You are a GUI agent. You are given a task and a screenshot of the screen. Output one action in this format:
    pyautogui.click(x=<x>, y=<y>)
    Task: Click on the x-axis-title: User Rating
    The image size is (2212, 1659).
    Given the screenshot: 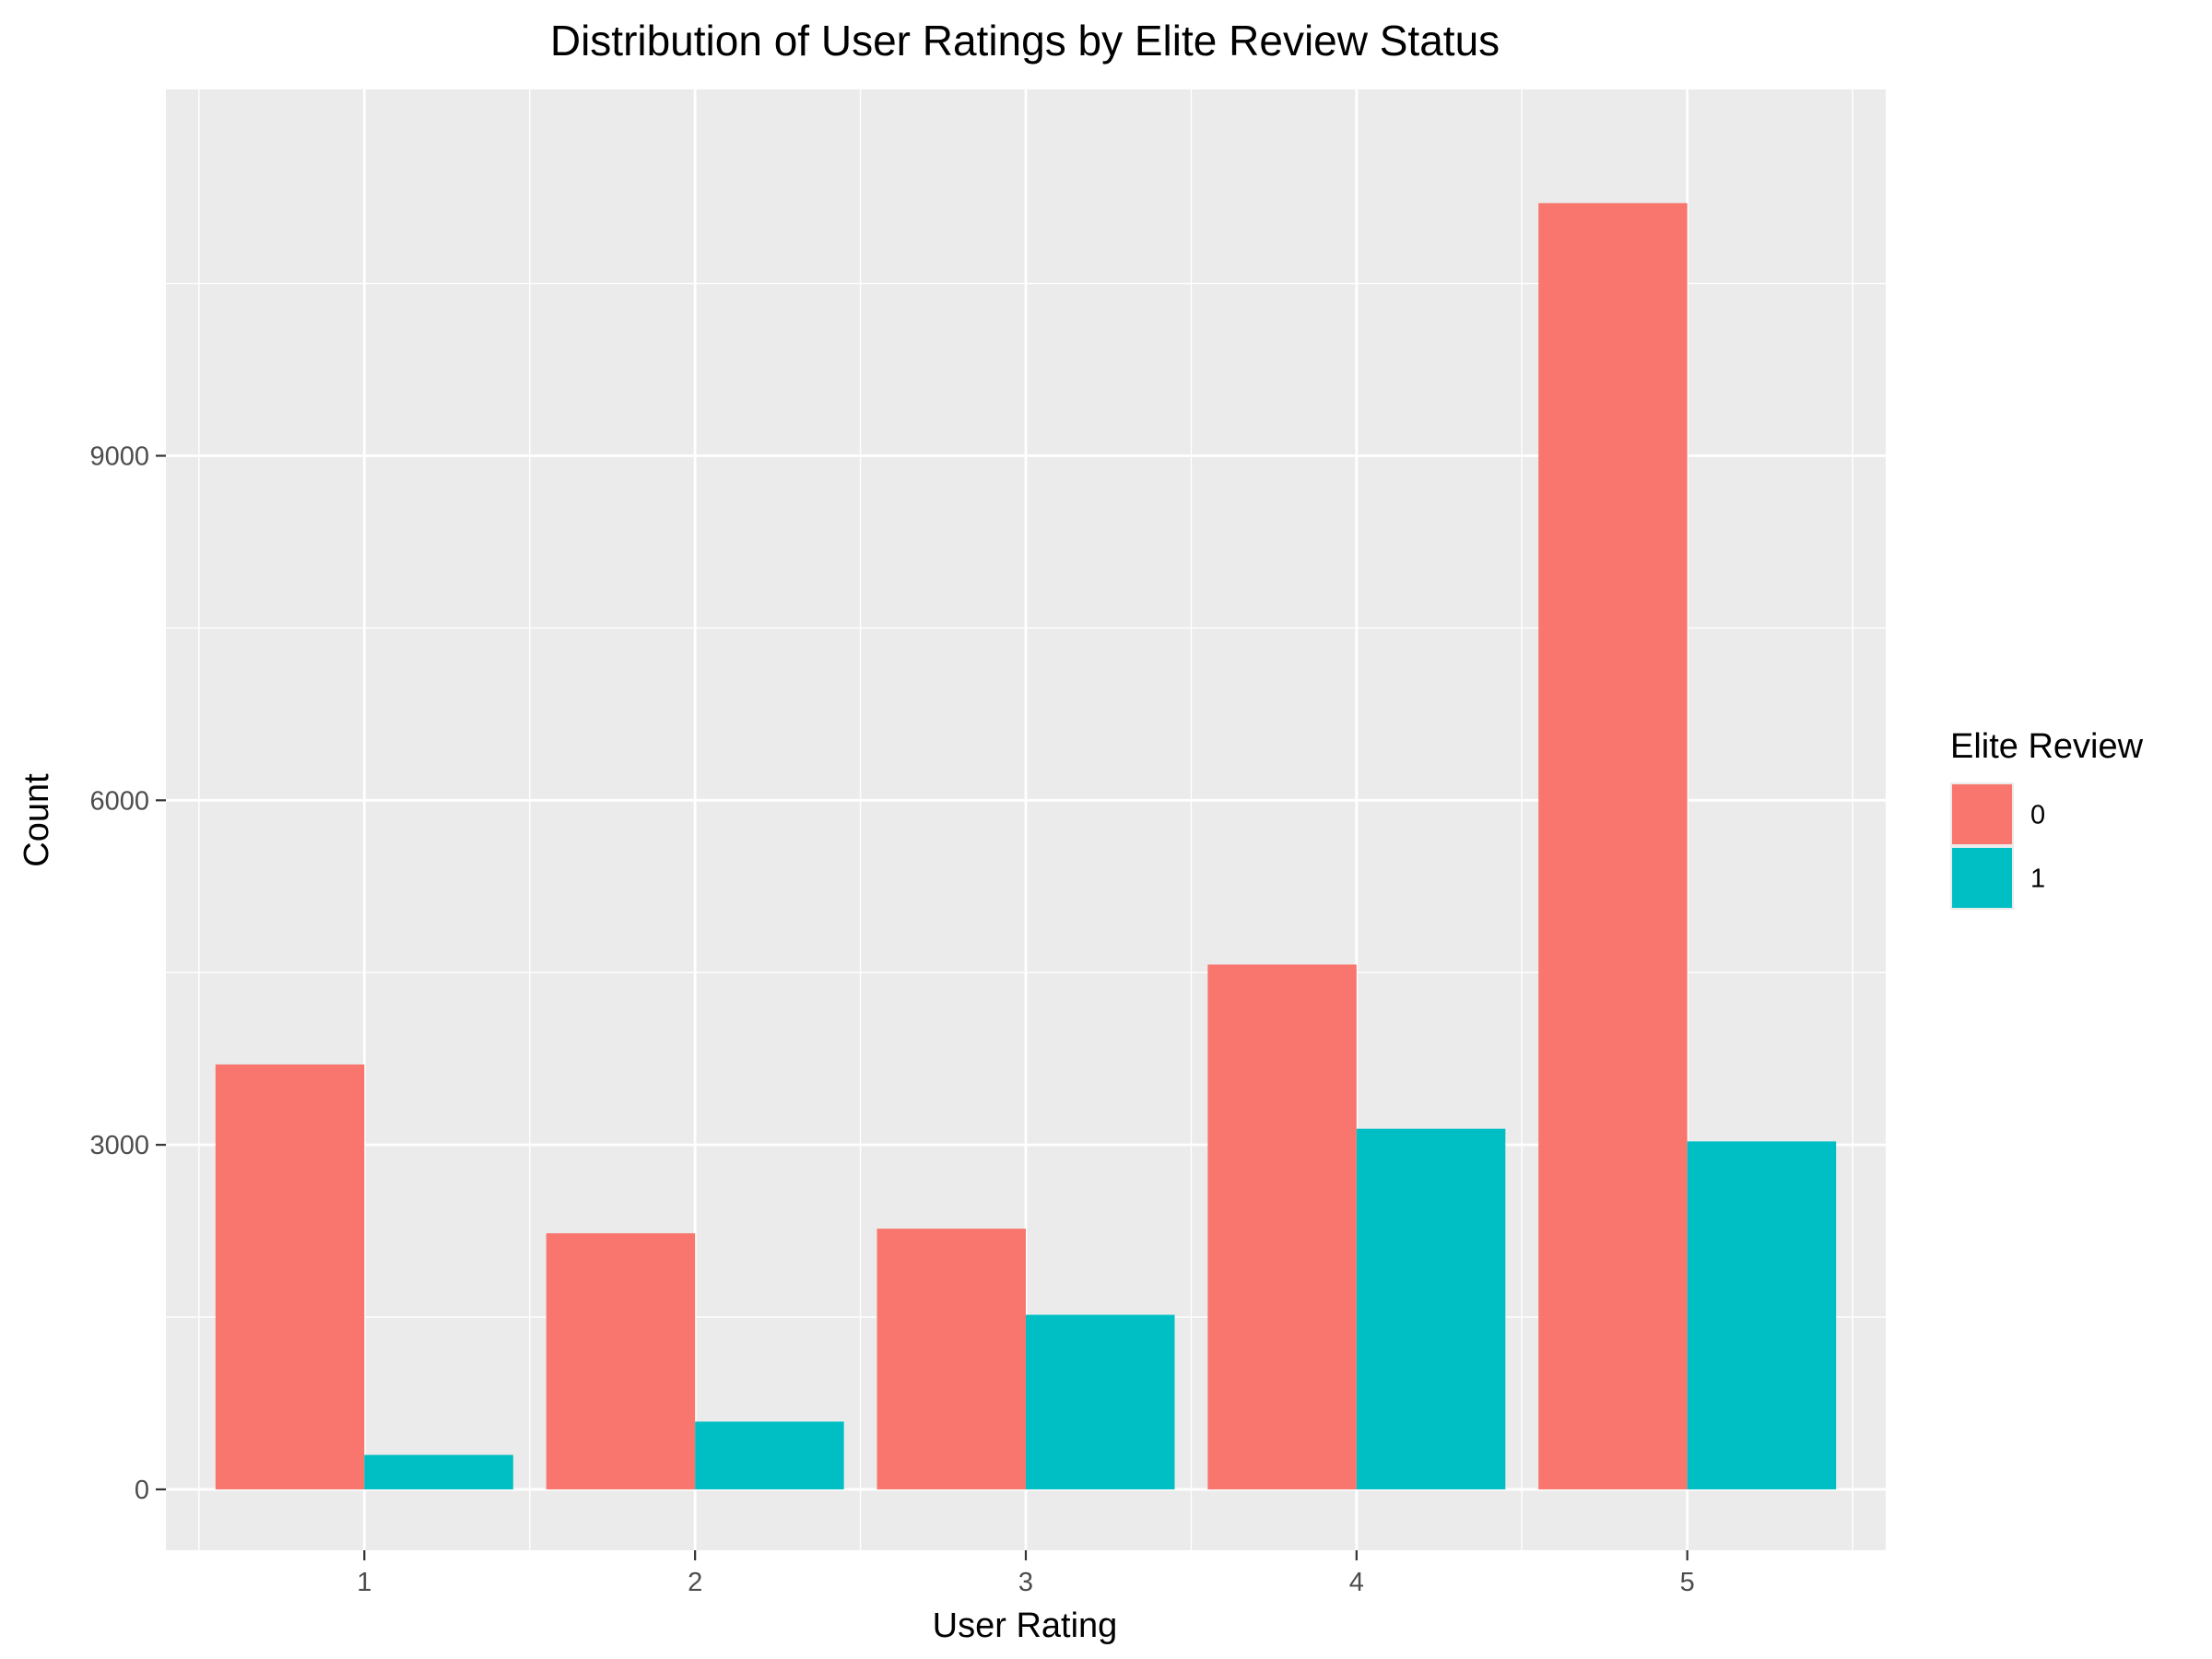 What is the action you would take?
    pyautogui.click(x=1025, y=1625)
    